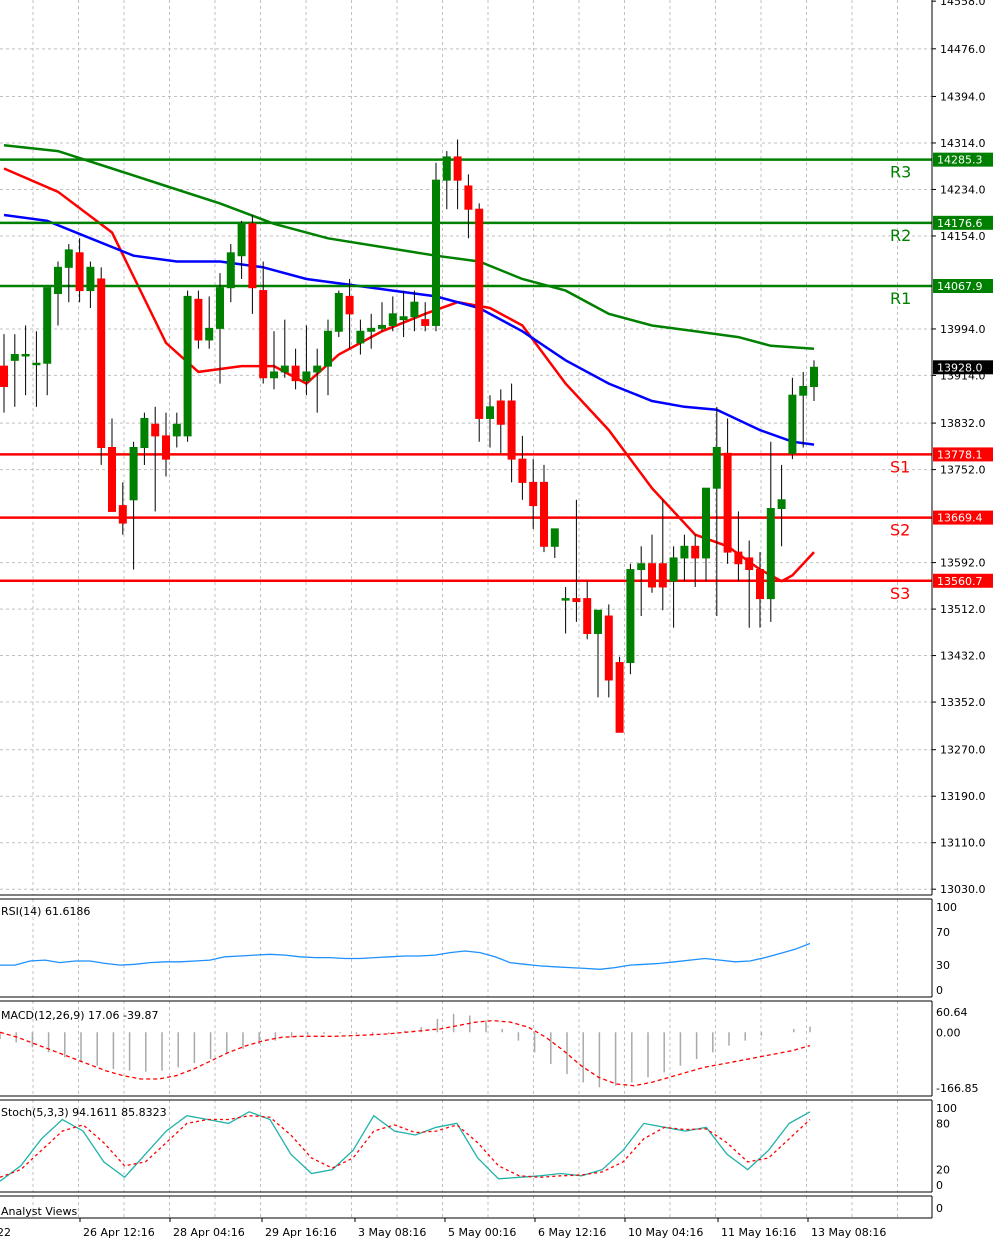 The height and width of the screenshot is (1246, 1000). Describe the element at coordinates (45, 911) in the screenshot. I see `rsi-label: RSI(14) 61.6186` at that location.